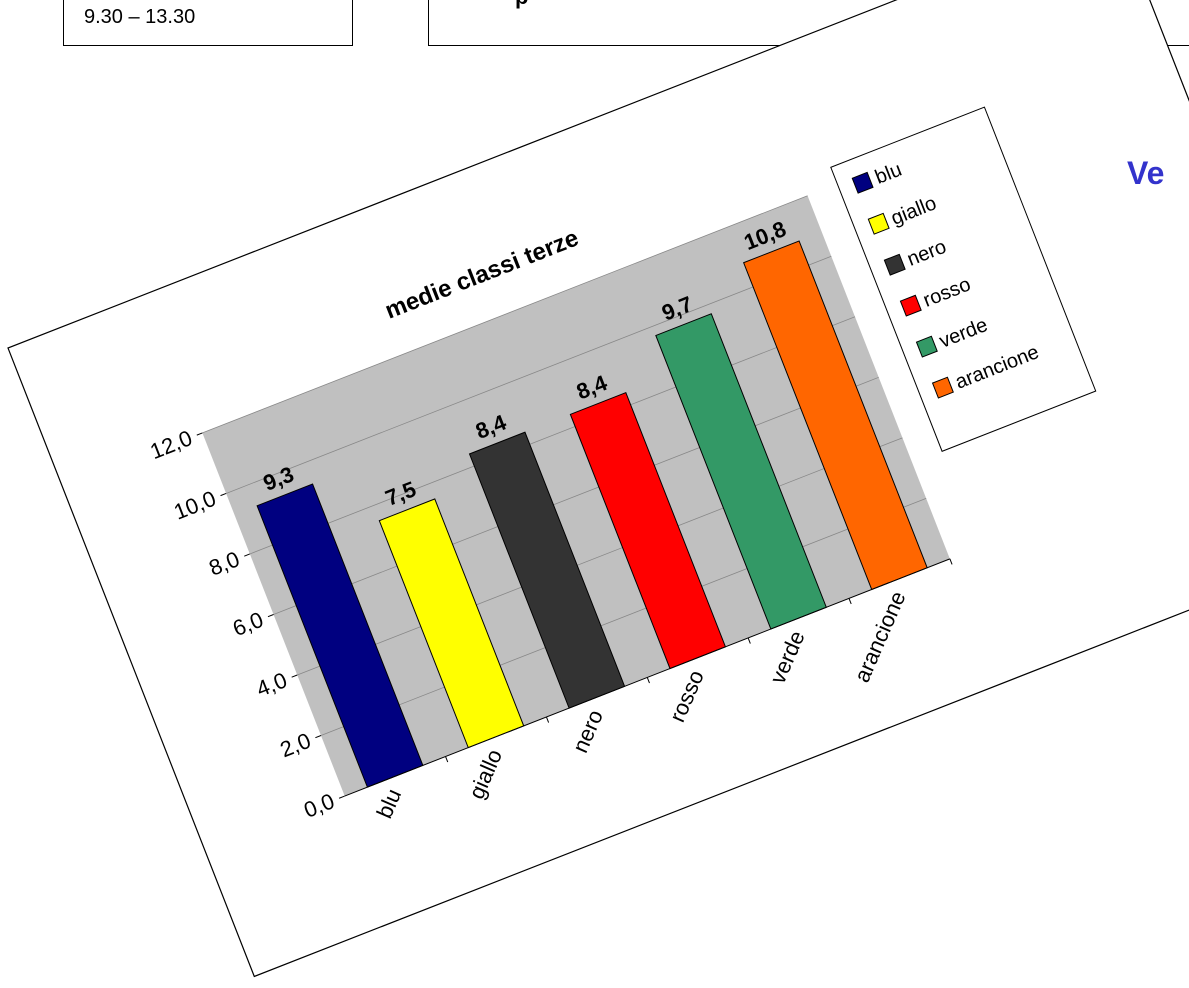 Image resolution: width=1189 pixels, height=988 pixels. I want to click on time-box: 9.30 – 13.30, so click(208, 23).